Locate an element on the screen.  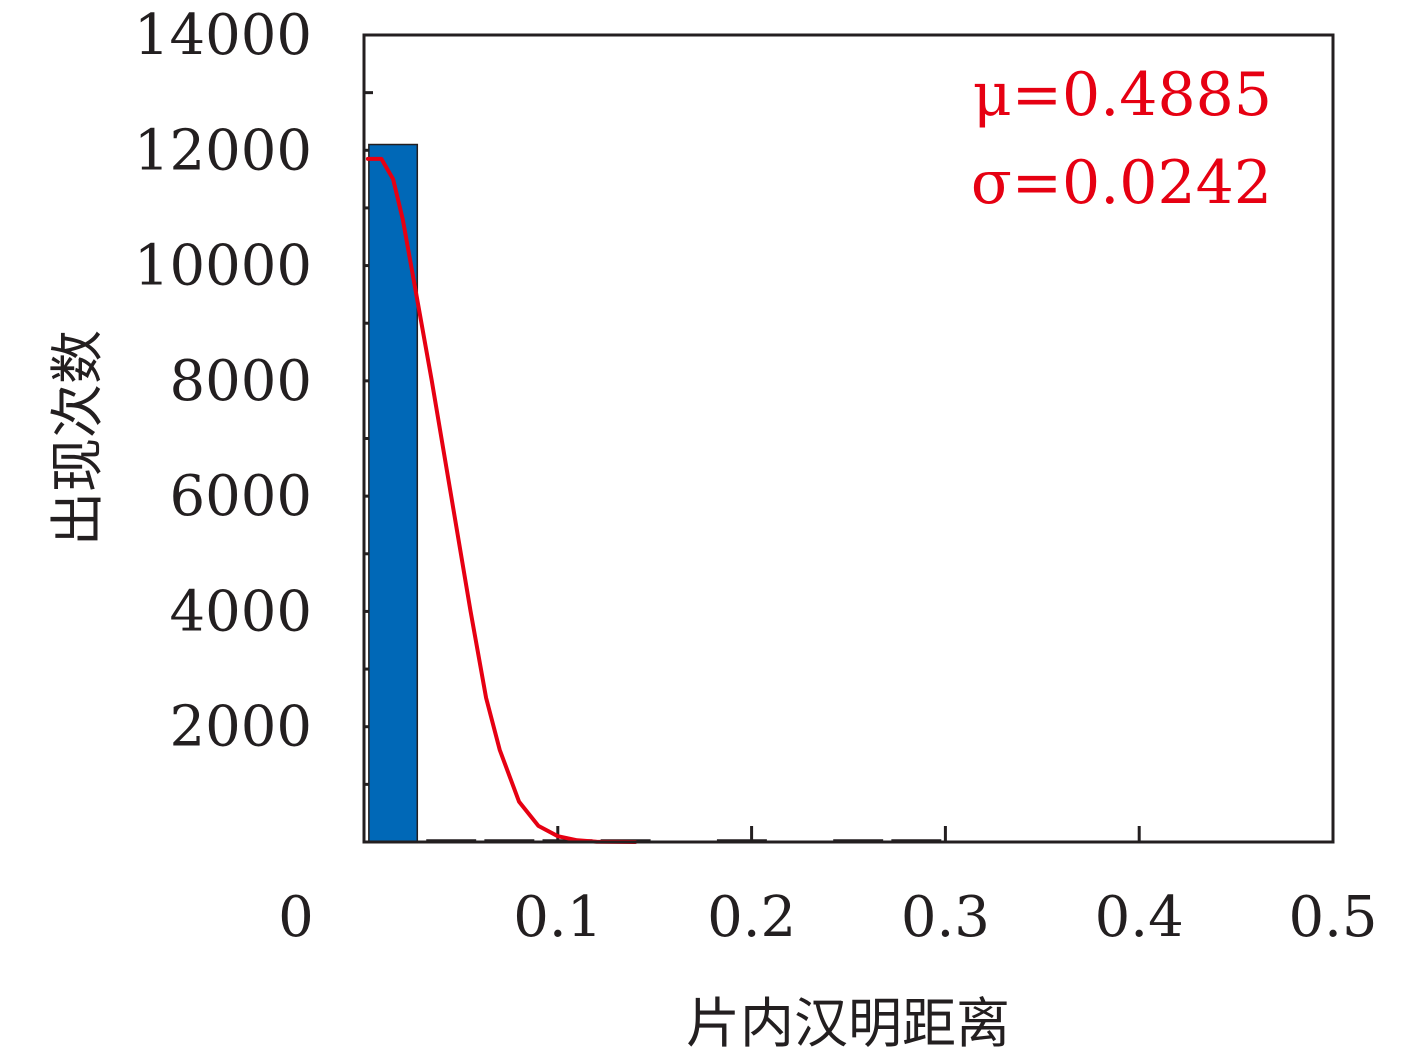
y-tick-label: 10000 is located at coordinates (223, 266).